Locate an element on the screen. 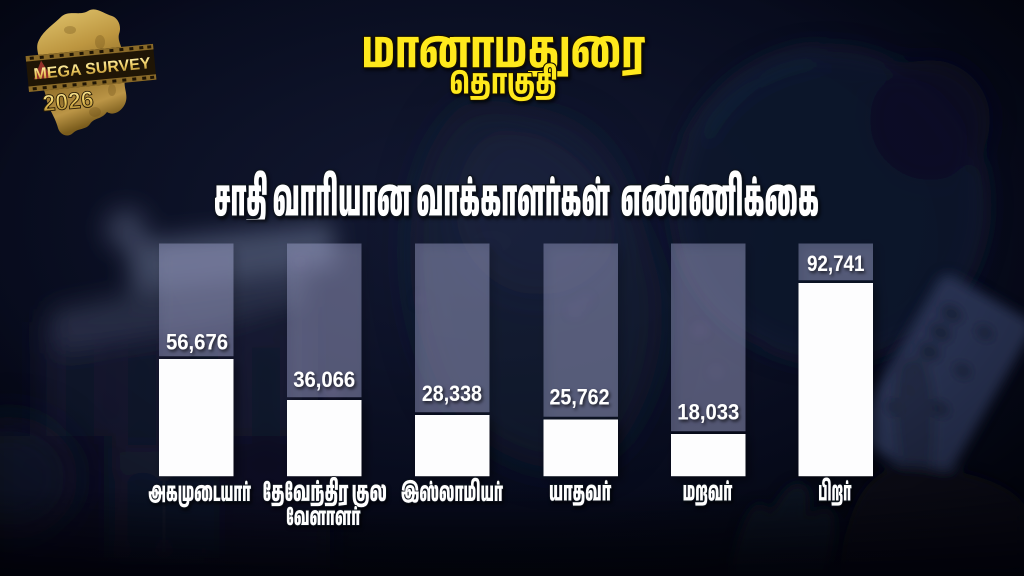 The height and width of the screenshot is (576, 1024). svg-text: 28,338 is located at coordinates (452, 393).